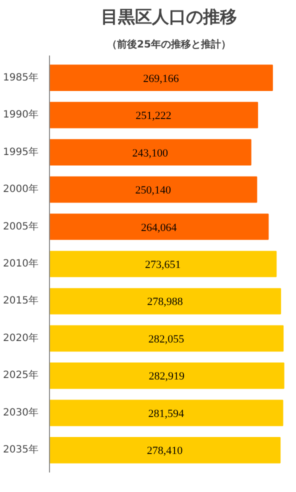 This screenshot has height=492, width=296. What do you see at coordinates (21, 375) in the screenshot?
I see `y-tick-label: 2025年` at bounding box center [21, 375].